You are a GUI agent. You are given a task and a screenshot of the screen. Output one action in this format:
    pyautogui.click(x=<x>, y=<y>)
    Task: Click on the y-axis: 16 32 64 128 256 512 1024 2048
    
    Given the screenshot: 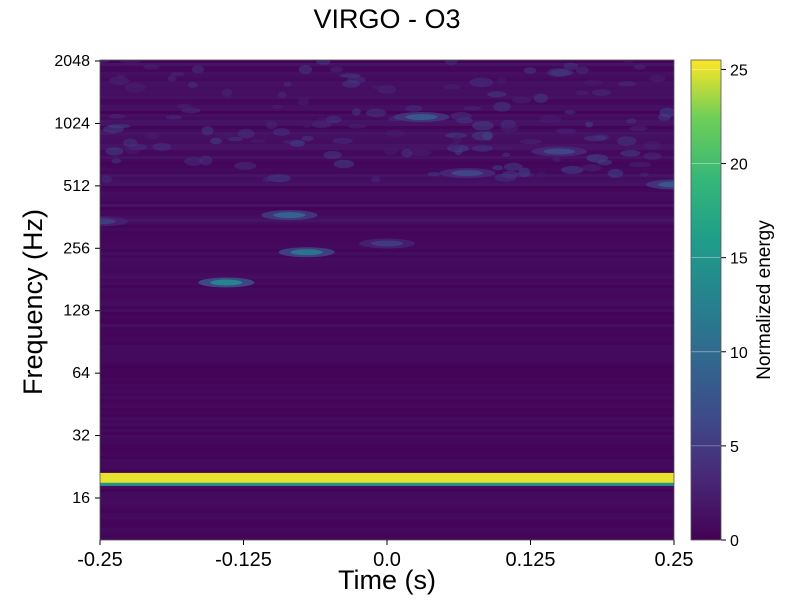 What is the action you would take?
    pyautogui.click(x=77, y=280)
    